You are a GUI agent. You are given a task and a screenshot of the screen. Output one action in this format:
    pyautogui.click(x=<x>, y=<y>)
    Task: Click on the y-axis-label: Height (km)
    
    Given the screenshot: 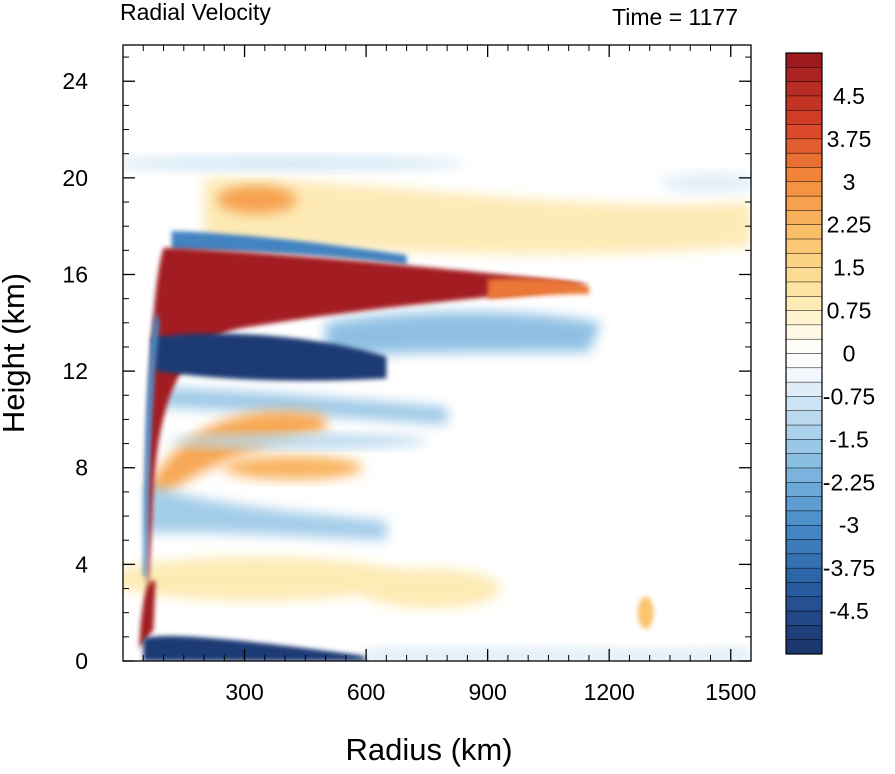 What is the action you would take?
    pyautogui.click(x=15, y=353)
    